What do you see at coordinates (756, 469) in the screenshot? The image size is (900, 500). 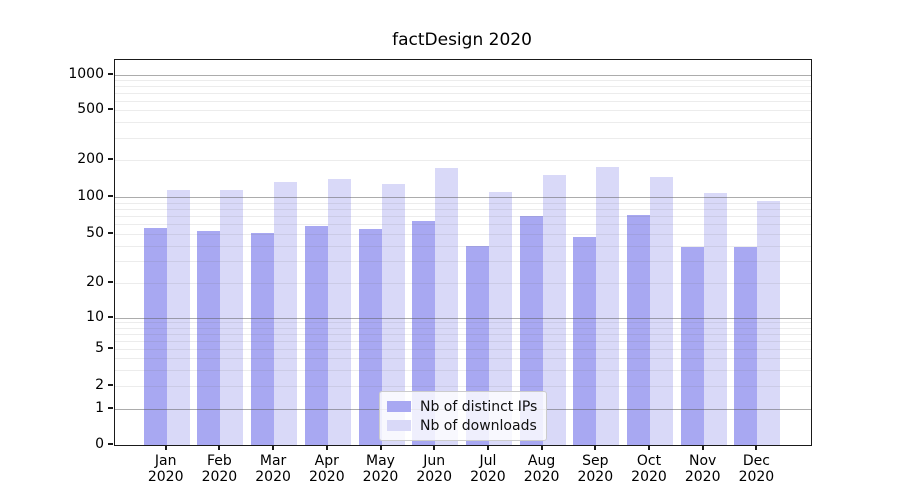 I see `x-tick-label-dec: Dec 2020` at bounding box center [756, 469].